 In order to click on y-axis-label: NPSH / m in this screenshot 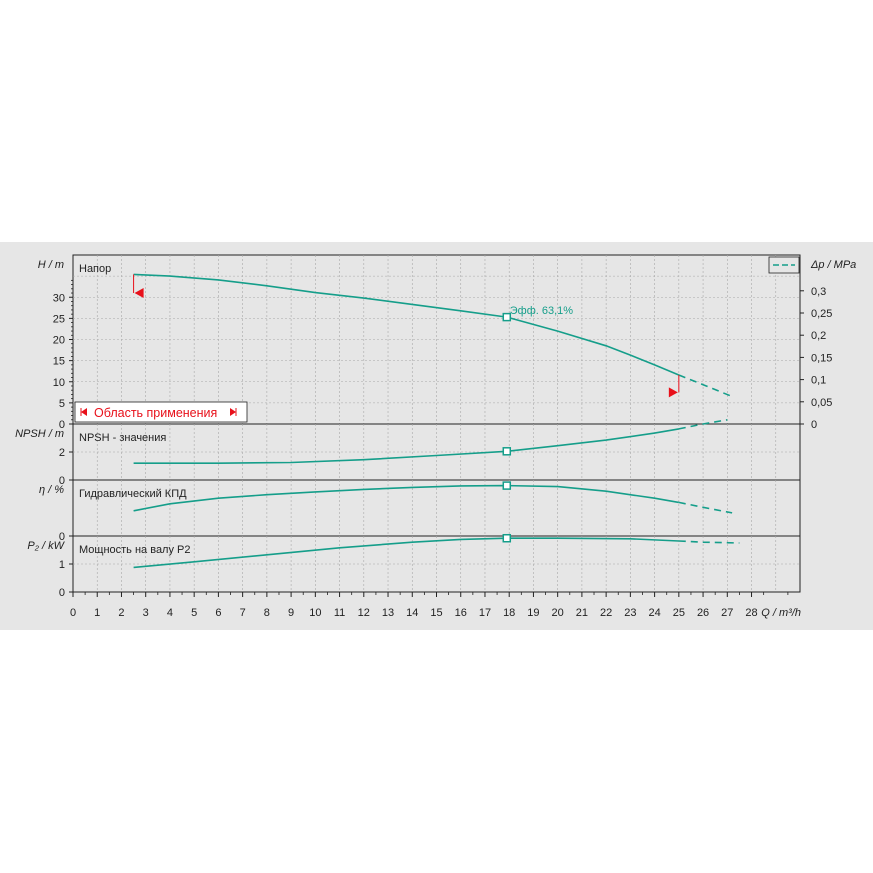, I will do `click(39, 434)`.